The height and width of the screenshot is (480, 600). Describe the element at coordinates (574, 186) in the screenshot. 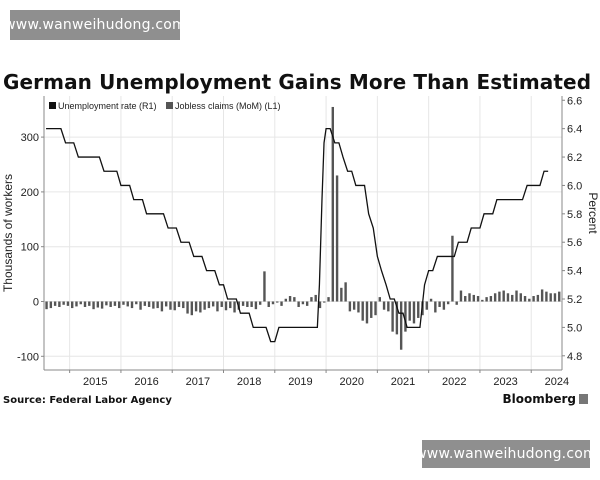

I see `right-tick-label: 6.0` at that location.